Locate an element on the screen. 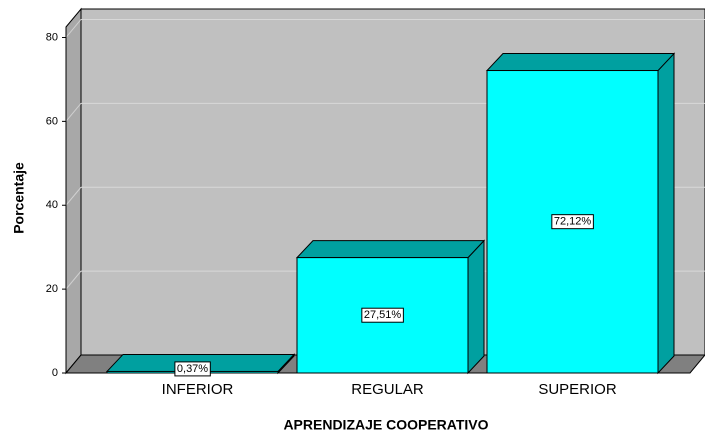 The width and height of the screenshot is (705, 439). value-label: 27,51% is located at coordinates (383, 315).